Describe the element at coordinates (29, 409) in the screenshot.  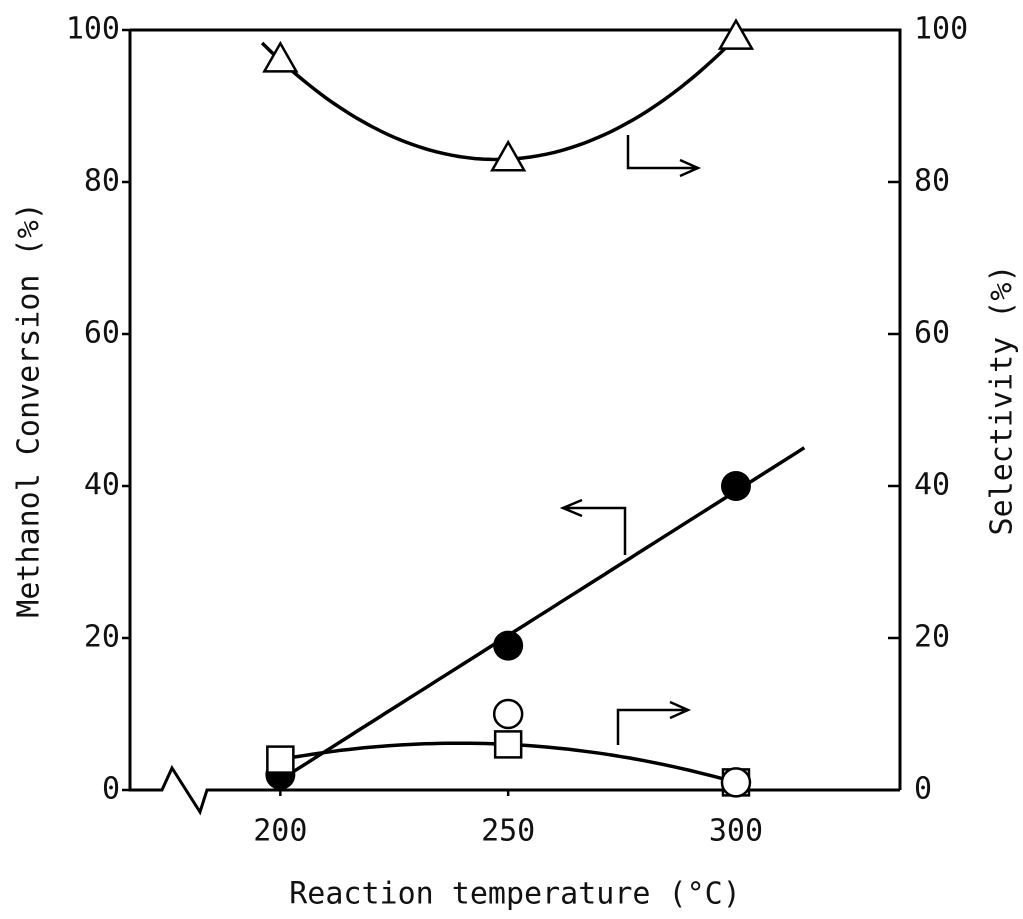
I see `y-axis-label: Methanol Conversion (%)` at that location.